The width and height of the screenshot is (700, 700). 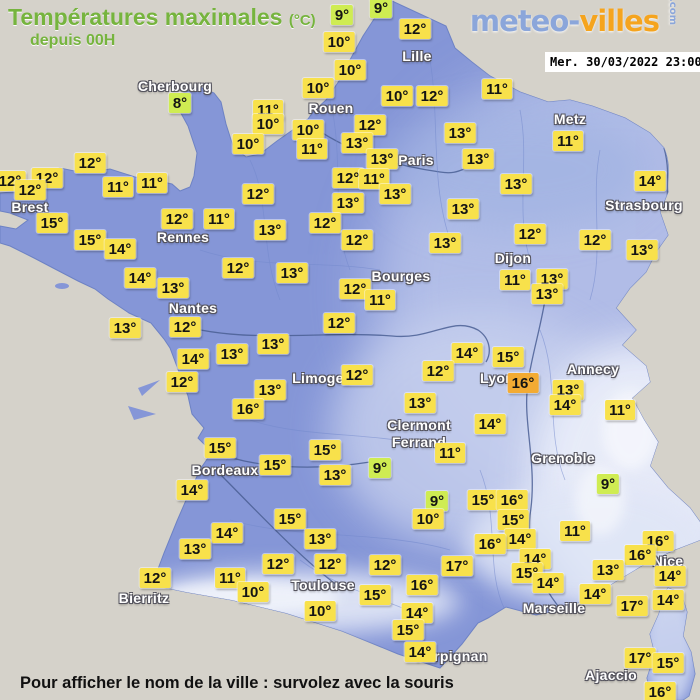 I want to click on city-label: Dijon, so click(x=513, y=258).